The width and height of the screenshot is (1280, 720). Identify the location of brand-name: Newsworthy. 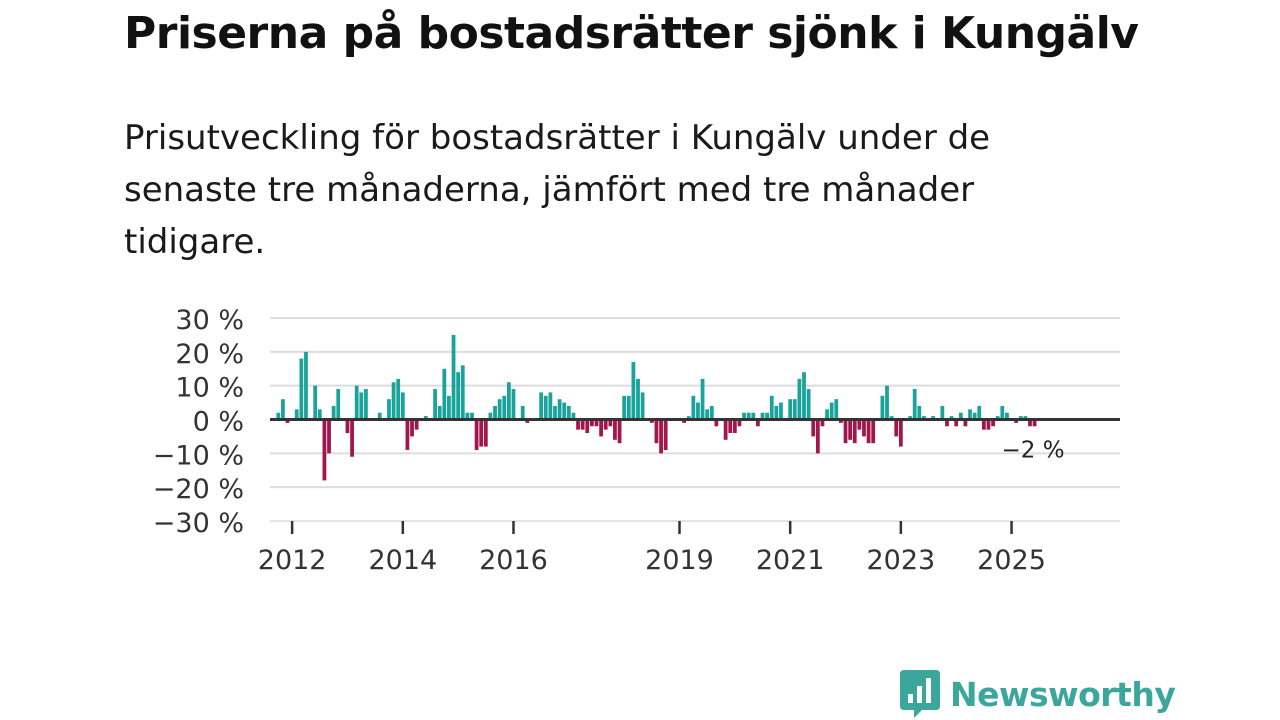
(1063, 694).